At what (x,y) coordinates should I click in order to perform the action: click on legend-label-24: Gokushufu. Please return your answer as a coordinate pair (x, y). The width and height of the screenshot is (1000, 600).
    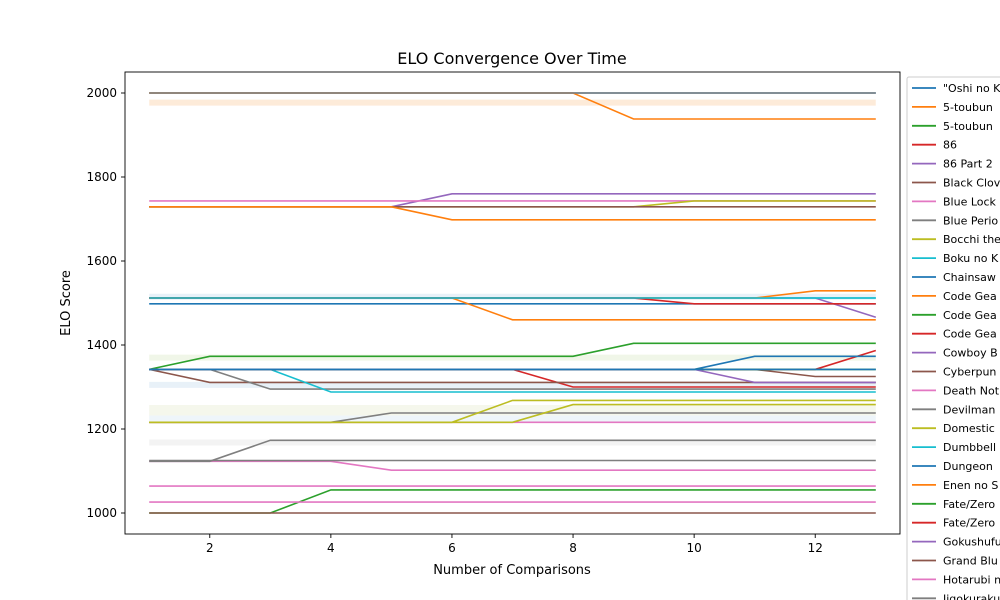
    Looking at the image, I should click on (971, 542).